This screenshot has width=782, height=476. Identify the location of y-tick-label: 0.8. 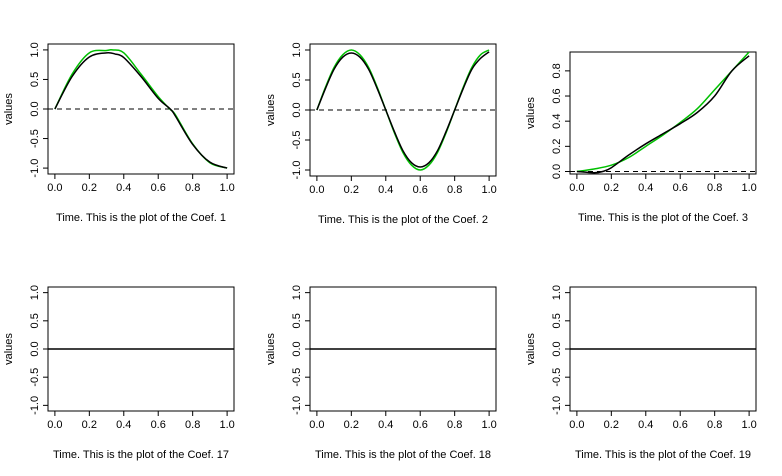
(557, 70).